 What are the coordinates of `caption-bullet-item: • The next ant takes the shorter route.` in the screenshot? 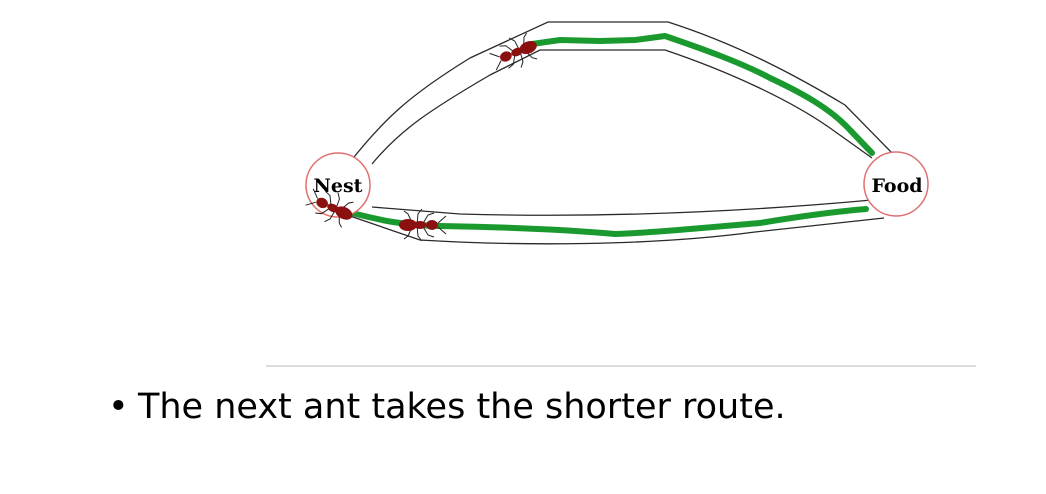 It's located at (447, 407).